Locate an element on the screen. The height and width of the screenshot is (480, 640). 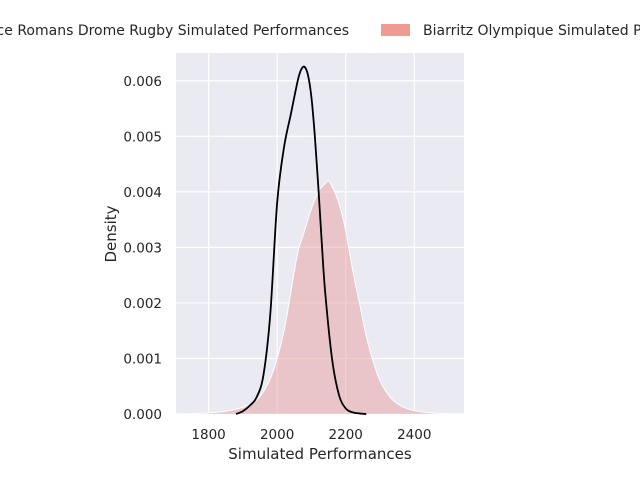
x-tick-label: 2000 is located at coordinates (277, 435).